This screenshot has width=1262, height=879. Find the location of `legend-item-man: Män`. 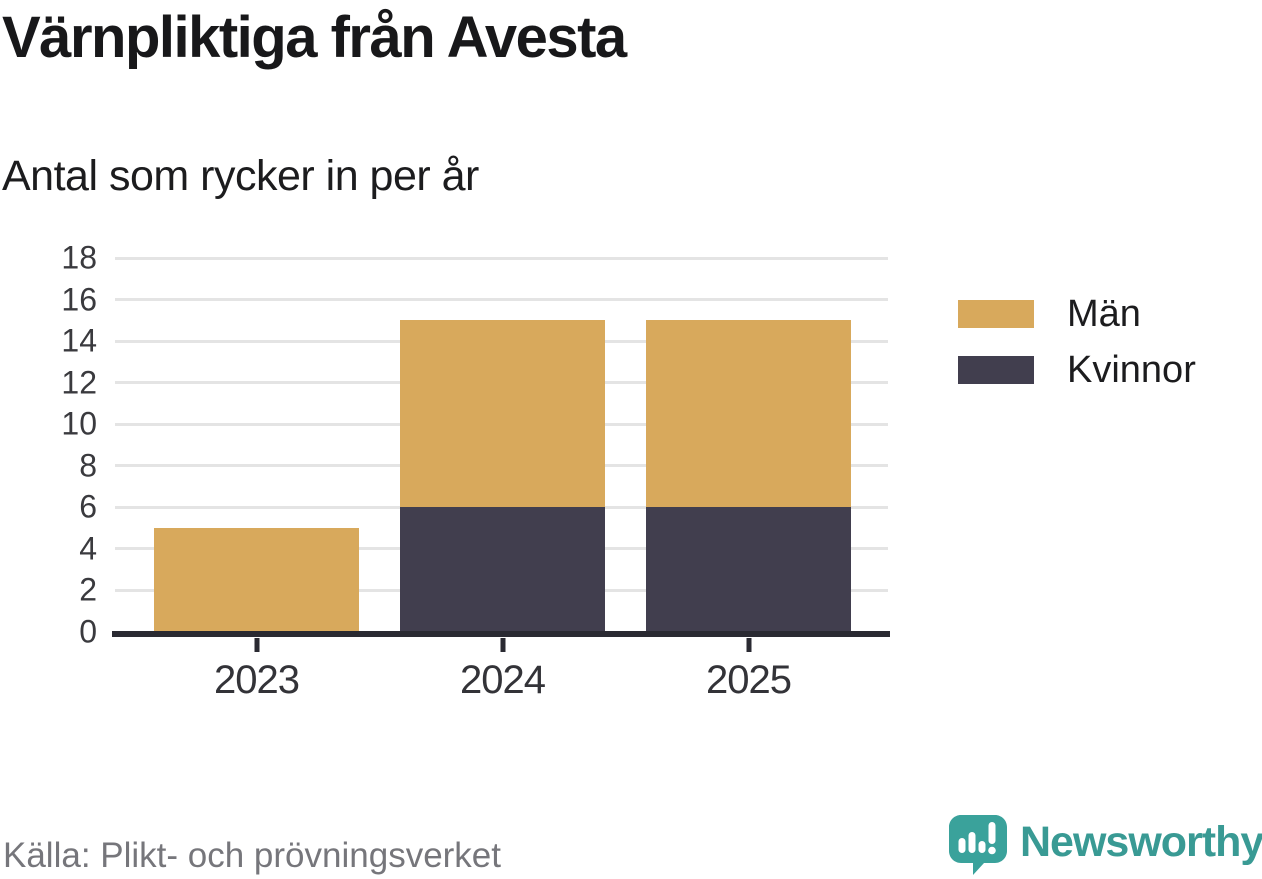

legend-item-man: Män is located at coordinates (1077, 314).